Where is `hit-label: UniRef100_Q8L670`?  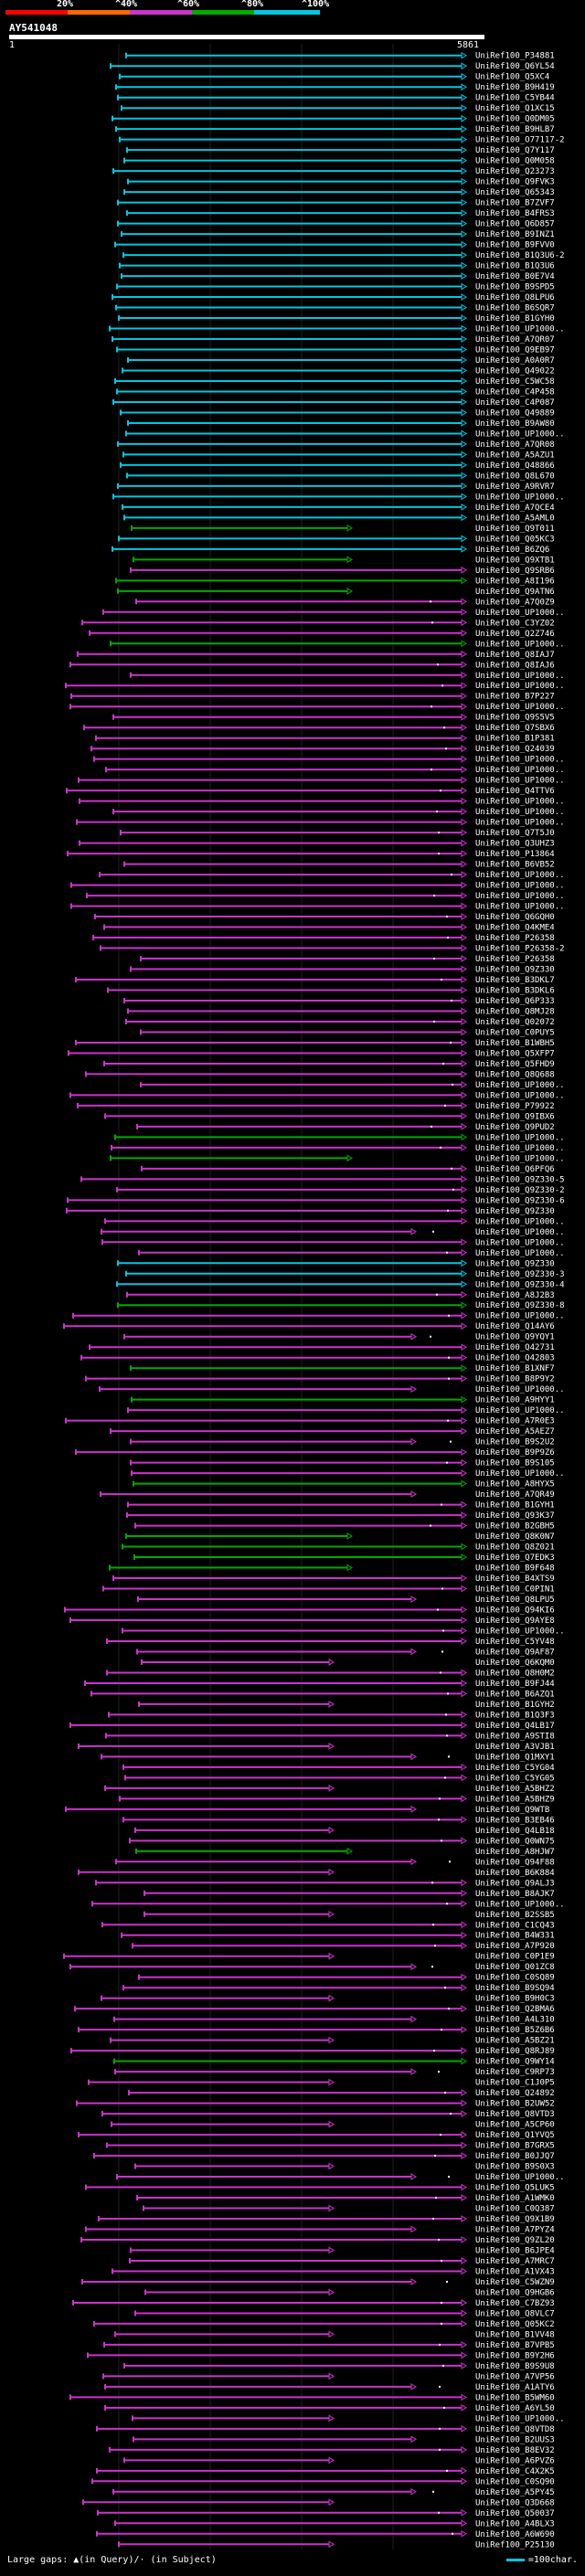 hit-label: UniRef100_Q8L670 is located at coordinates (515, 476).